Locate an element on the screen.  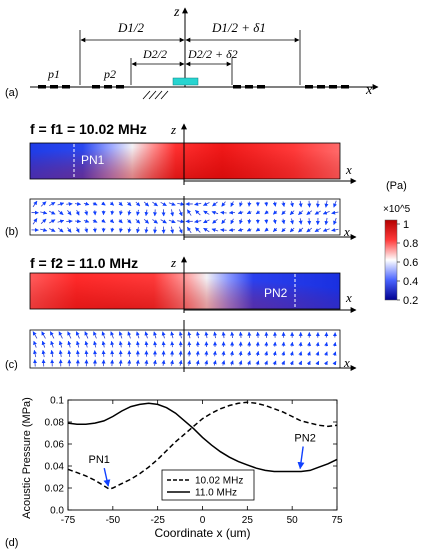
legend-label: 10.02 MHz is located at coordinates (219, 481).